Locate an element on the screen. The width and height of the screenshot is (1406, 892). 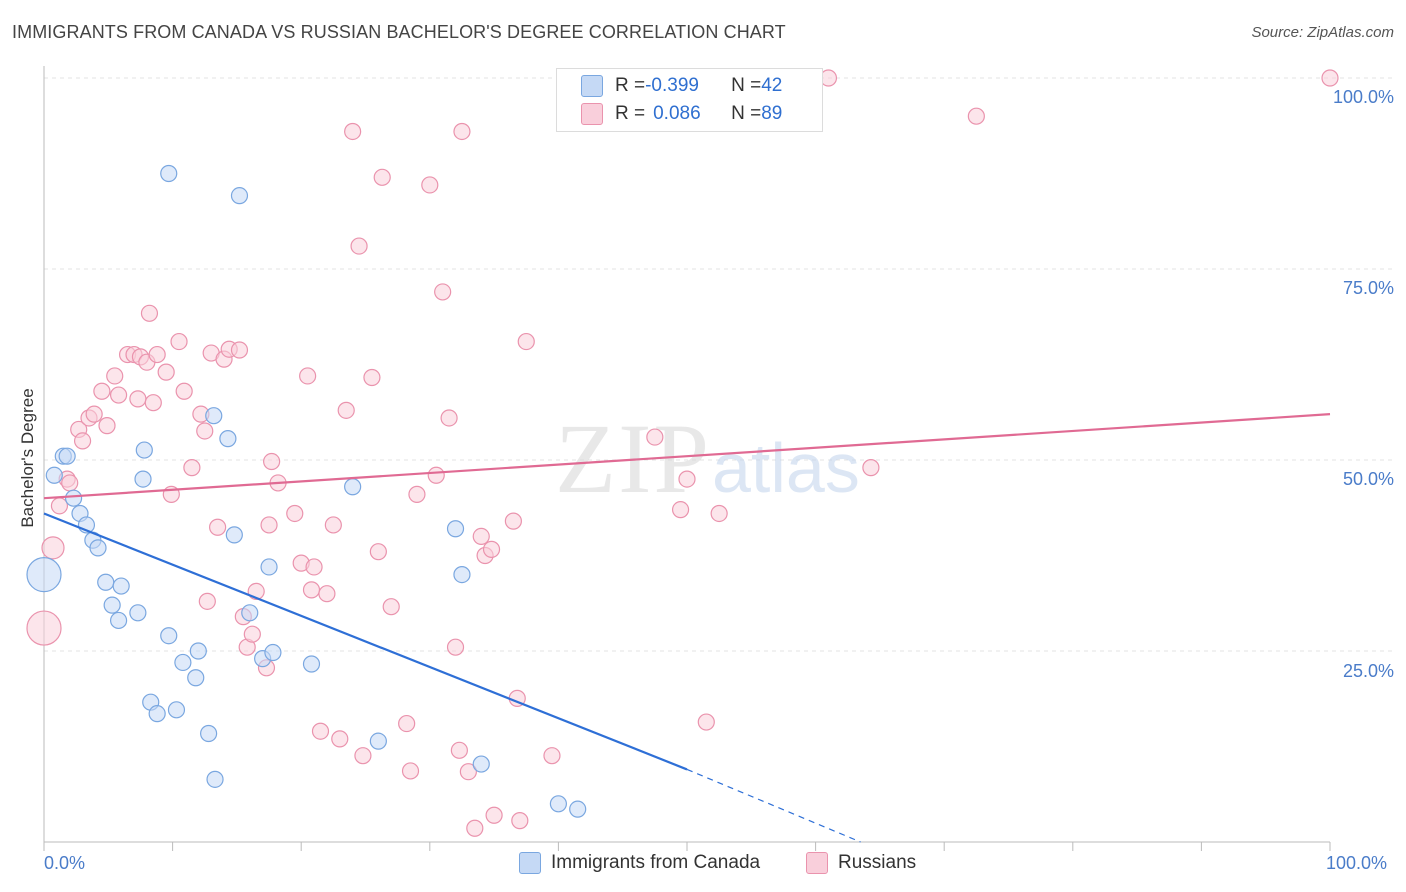
y-tick-25: 25.0% is located at coordinates (1368, 671).